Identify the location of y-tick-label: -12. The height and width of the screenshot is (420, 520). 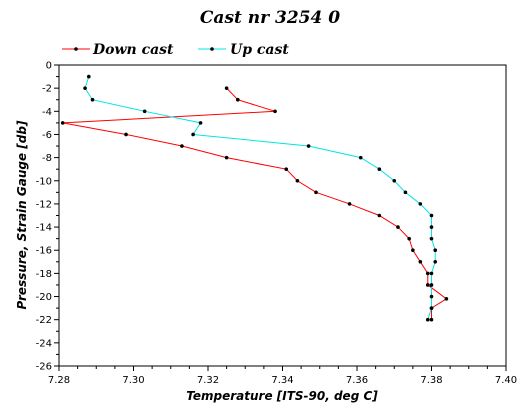
(44, 204).